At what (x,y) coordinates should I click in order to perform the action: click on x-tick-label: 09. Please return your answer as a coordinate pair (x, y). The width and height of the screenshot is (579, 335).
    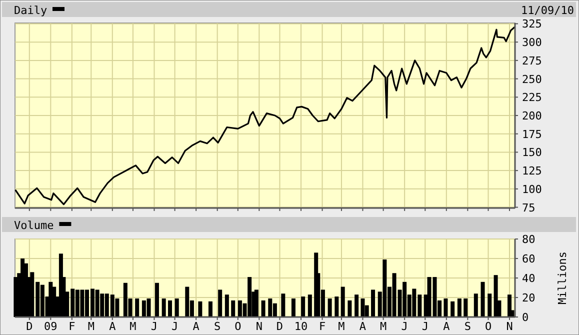
    Looking at the image, I should click on (51, 326).